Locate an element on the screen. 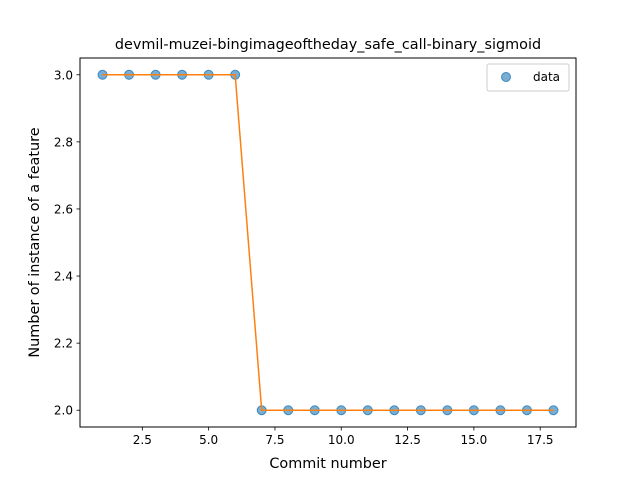  y-axis-label: Number of instance of a feature is located at coordinates (35, 242).